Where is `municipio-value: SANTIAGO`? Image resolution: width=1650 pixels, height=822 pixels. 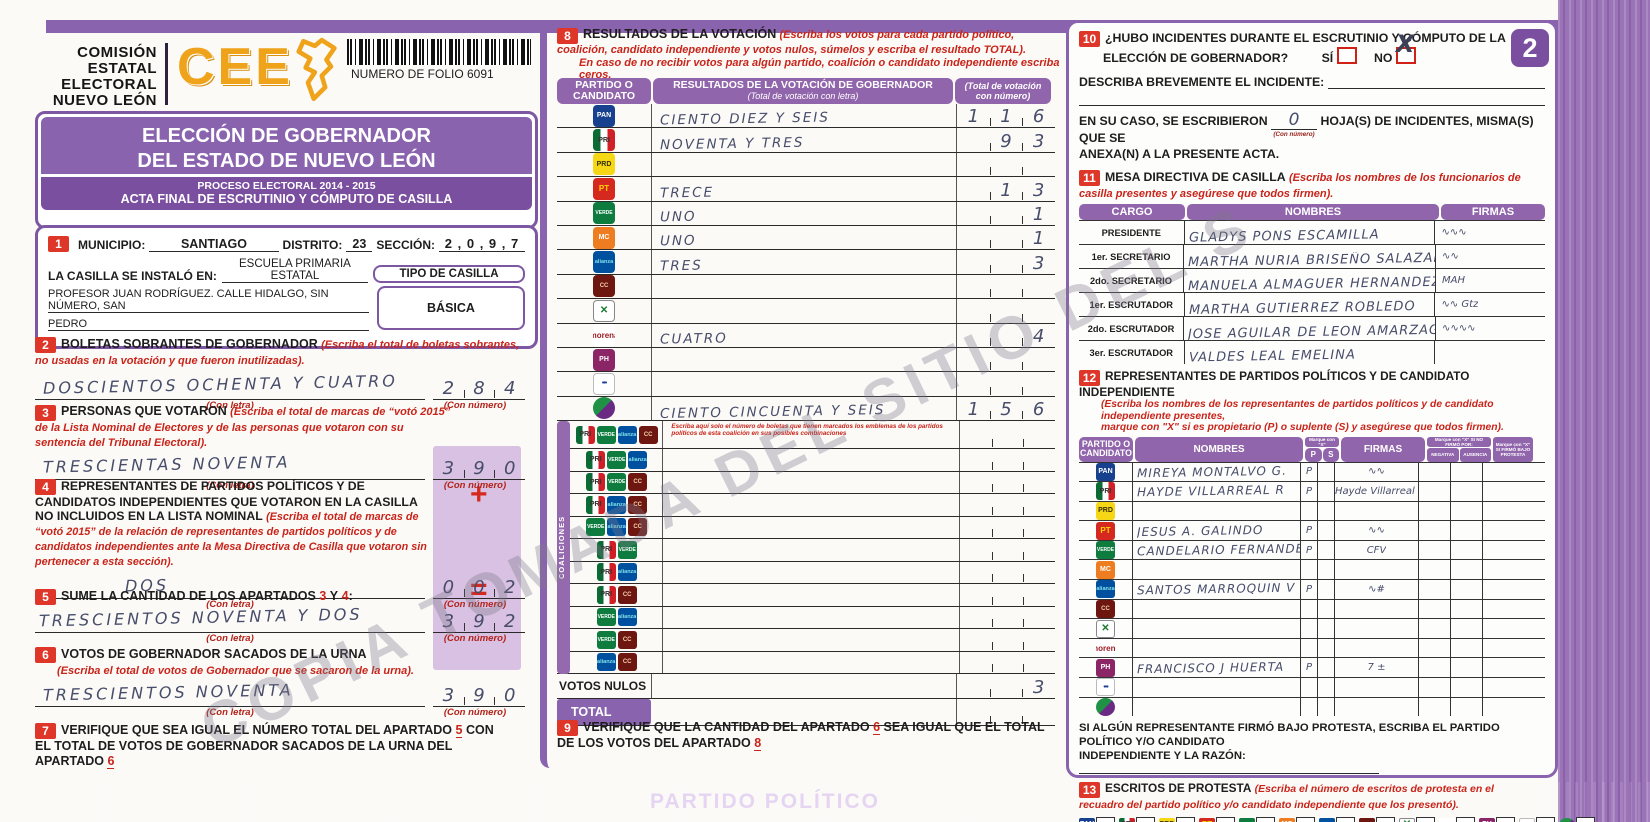 municipio-value: SANTIAGO is located at coordinates (214, 244).